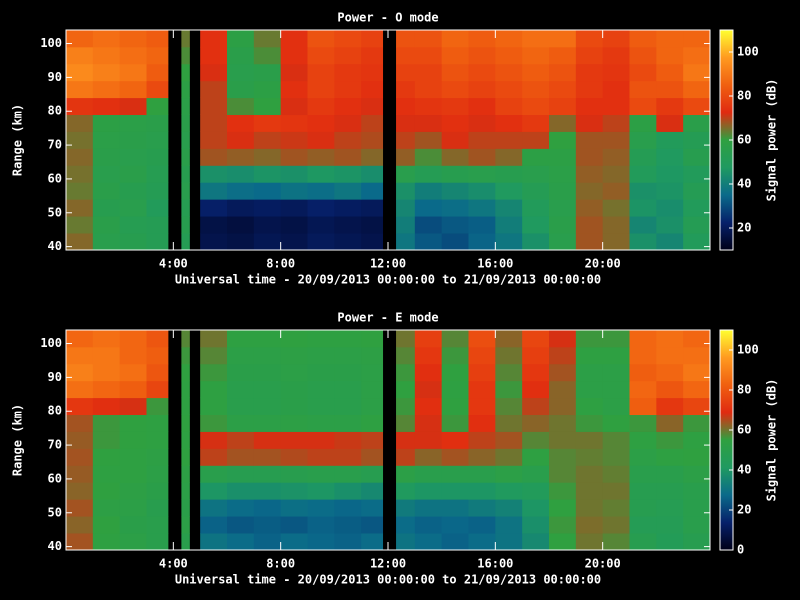  What do you see at coordinates (388, 564) in the screenshot?
I see `x-tick-label: 12:00` at bounding box center [388, 564].